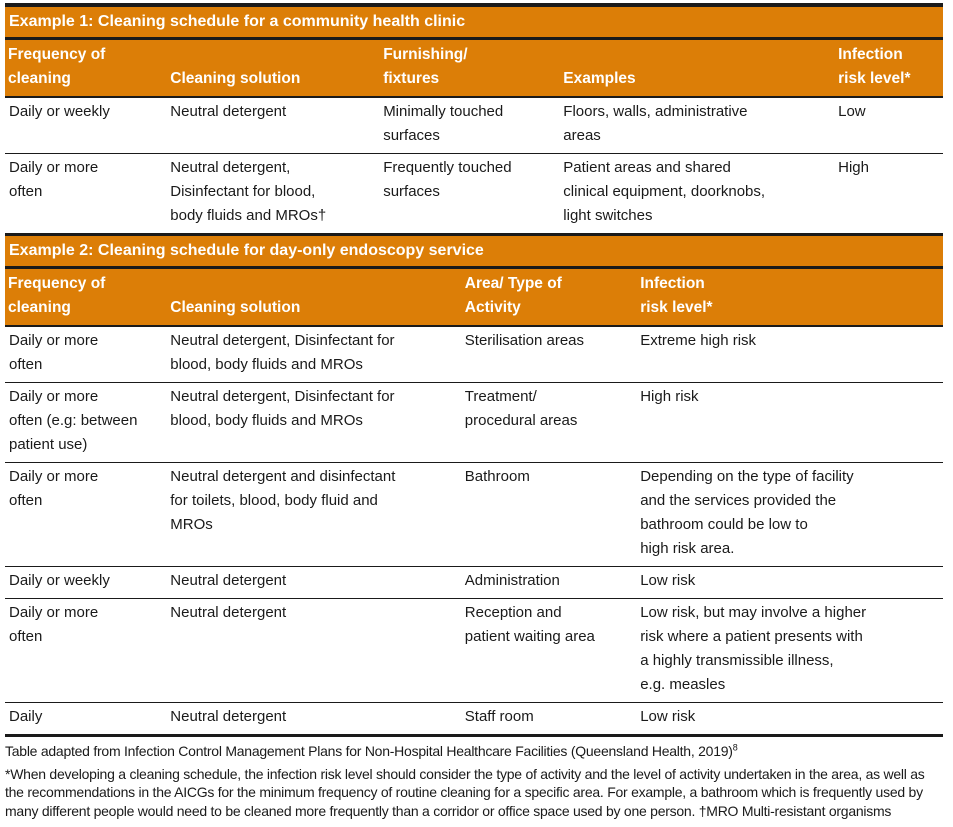 This screenshot has width=953, height=827. What do you see at coordinates (470, 194) in the screenshot?
I see `table-cell-furnishing: Frequently touched surfaces` at bounding box center [470, 194].